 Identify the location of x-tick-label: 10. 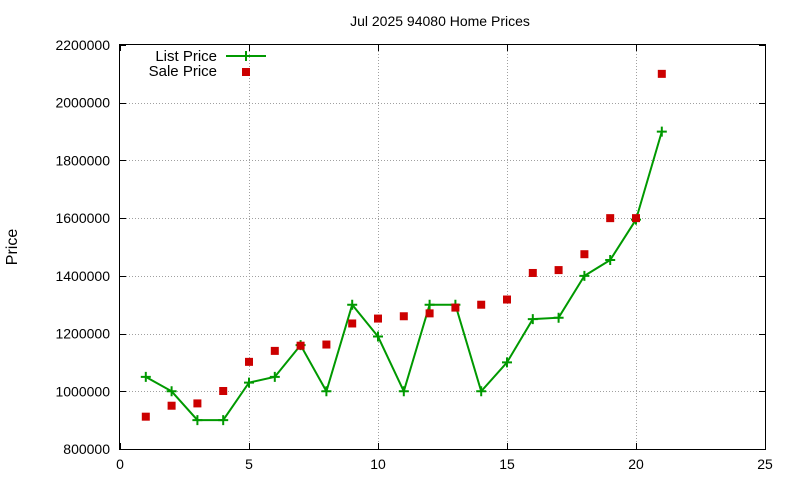
(378, 464).